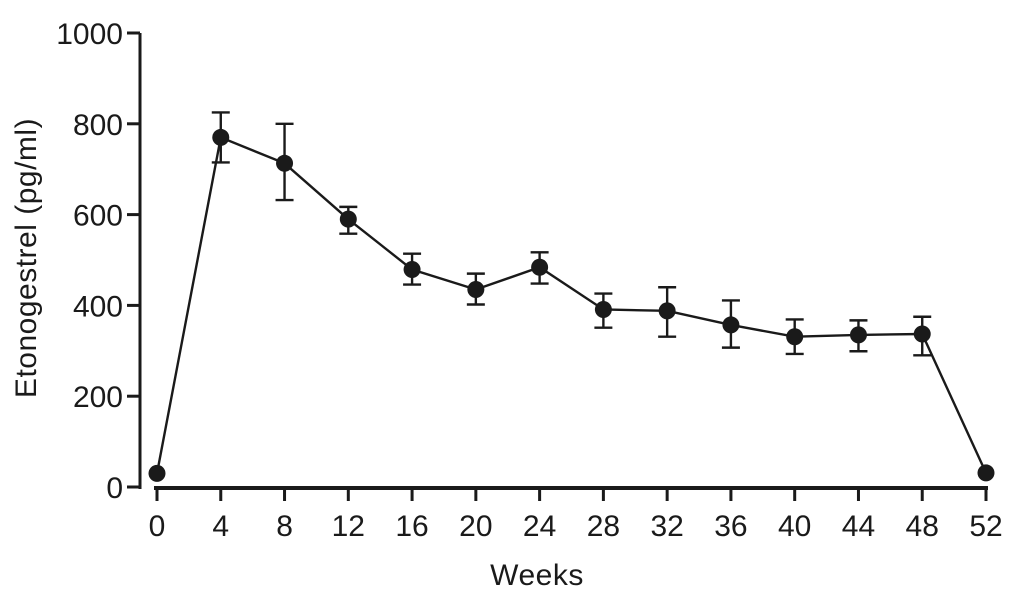  What do you see at coordinates (539, 526) in the screenshot?
I see `x-tick-label: 24` at bounding box center [539, 526].